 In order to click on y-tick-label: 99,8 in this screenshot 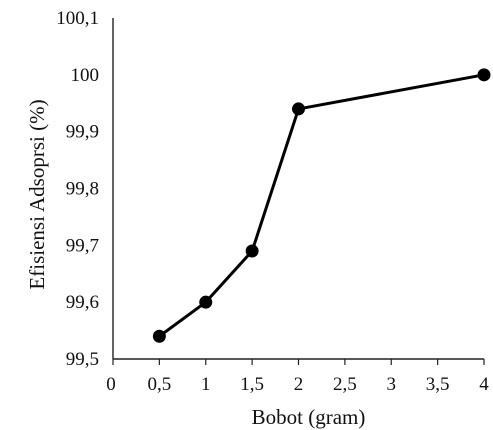, I will do `click(82, 189)`.